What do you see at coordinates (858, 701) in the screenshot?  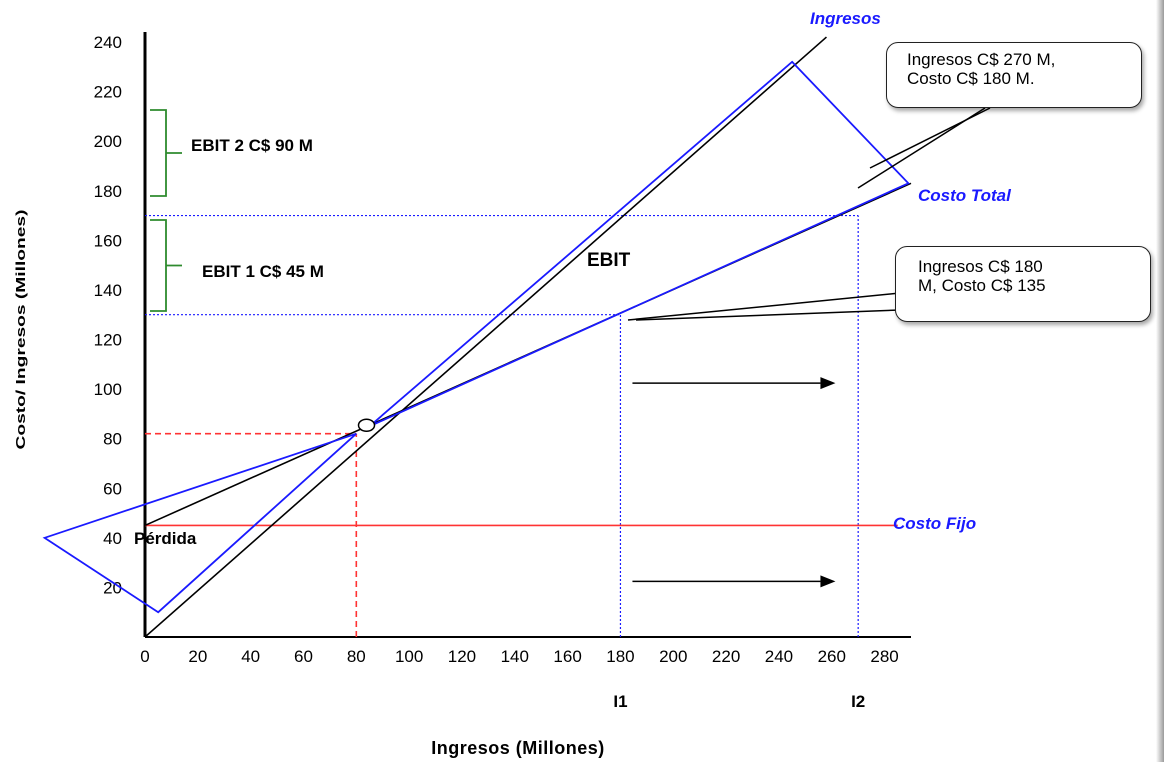 I see `i2-label: I2` at bounding box center [858, 701].